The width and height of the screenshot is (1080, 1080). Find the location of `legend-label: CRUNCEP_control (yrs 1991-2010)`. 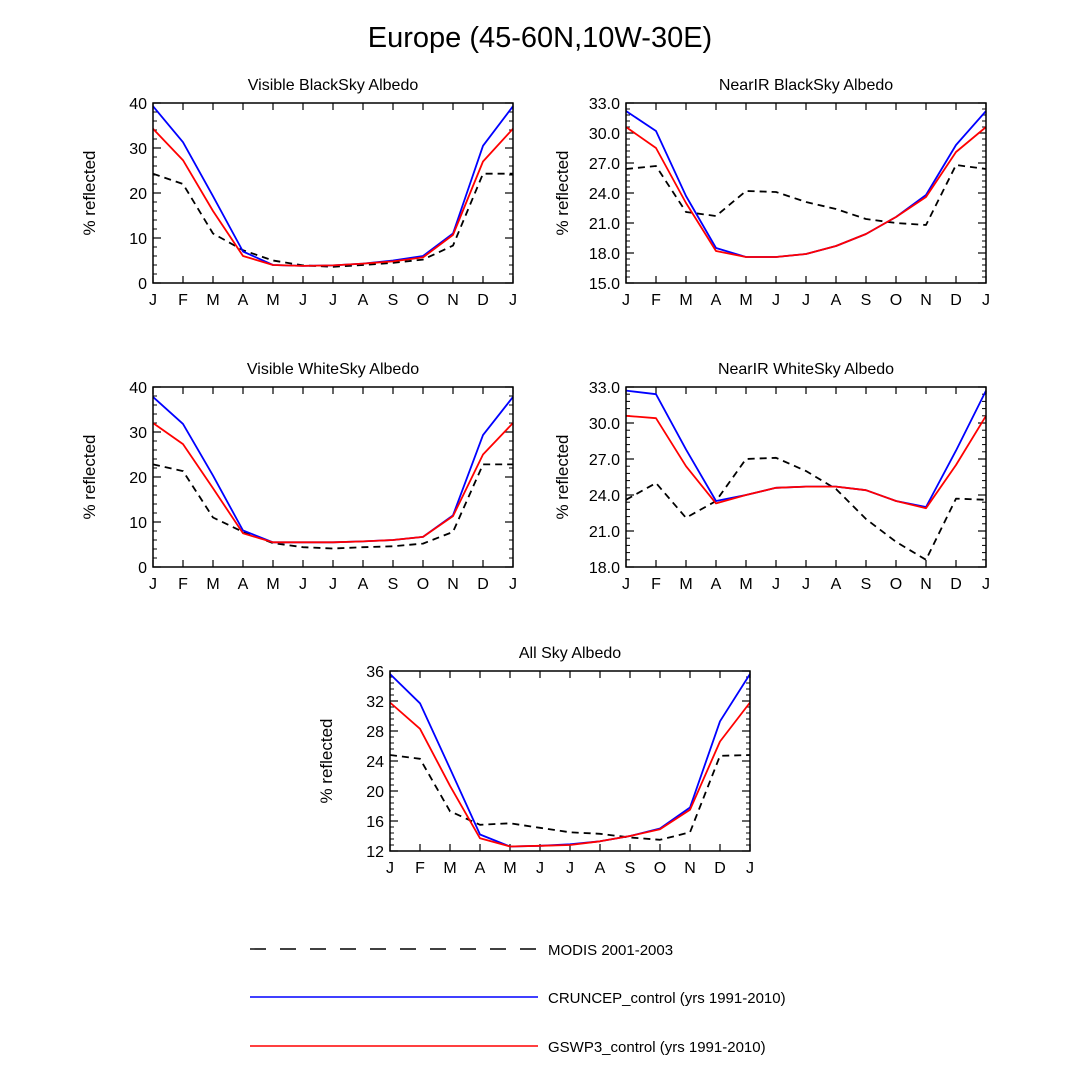

legend-label: CRUNCEP_control (yrs 1991-2010) is located at coordinates (667, 998).